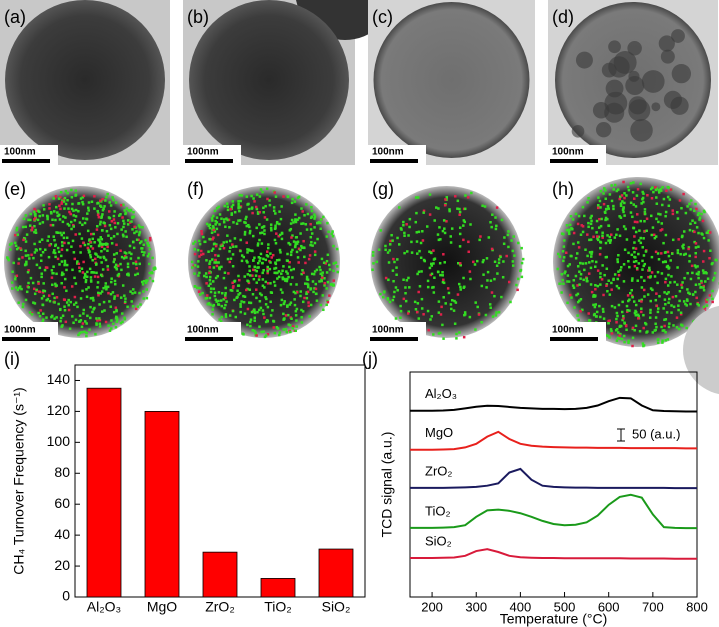 This screenshot has width=719, height=627. What do you see at coordinates (446, 262) in the screenshot?
I see `eds-particle` at bounding box center [446, 262].